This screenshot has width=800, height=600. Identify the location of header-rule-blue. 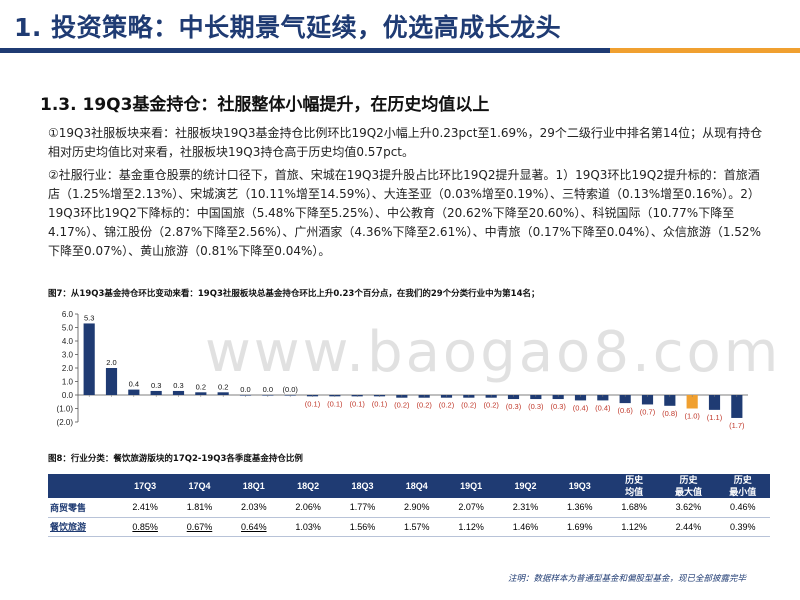
(305, 50).